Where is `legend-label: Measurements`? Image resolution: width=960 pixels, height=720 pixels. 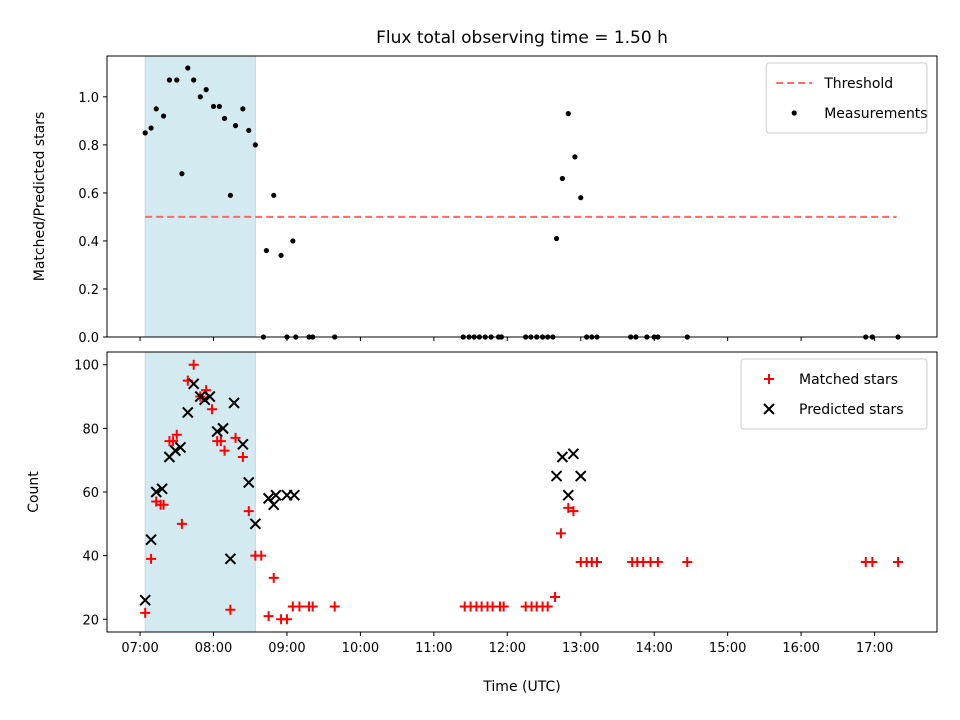
legend-label: Measurements is located at coordinates (875, 114).